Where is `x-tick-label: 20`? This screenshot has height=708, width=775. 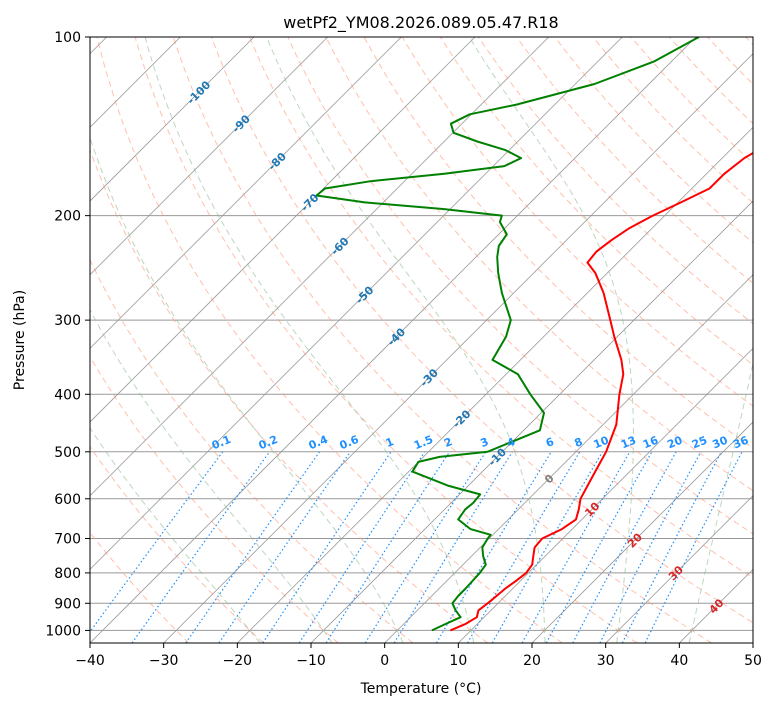
x-tick-label: 20 is located at coordinates (532, 661).